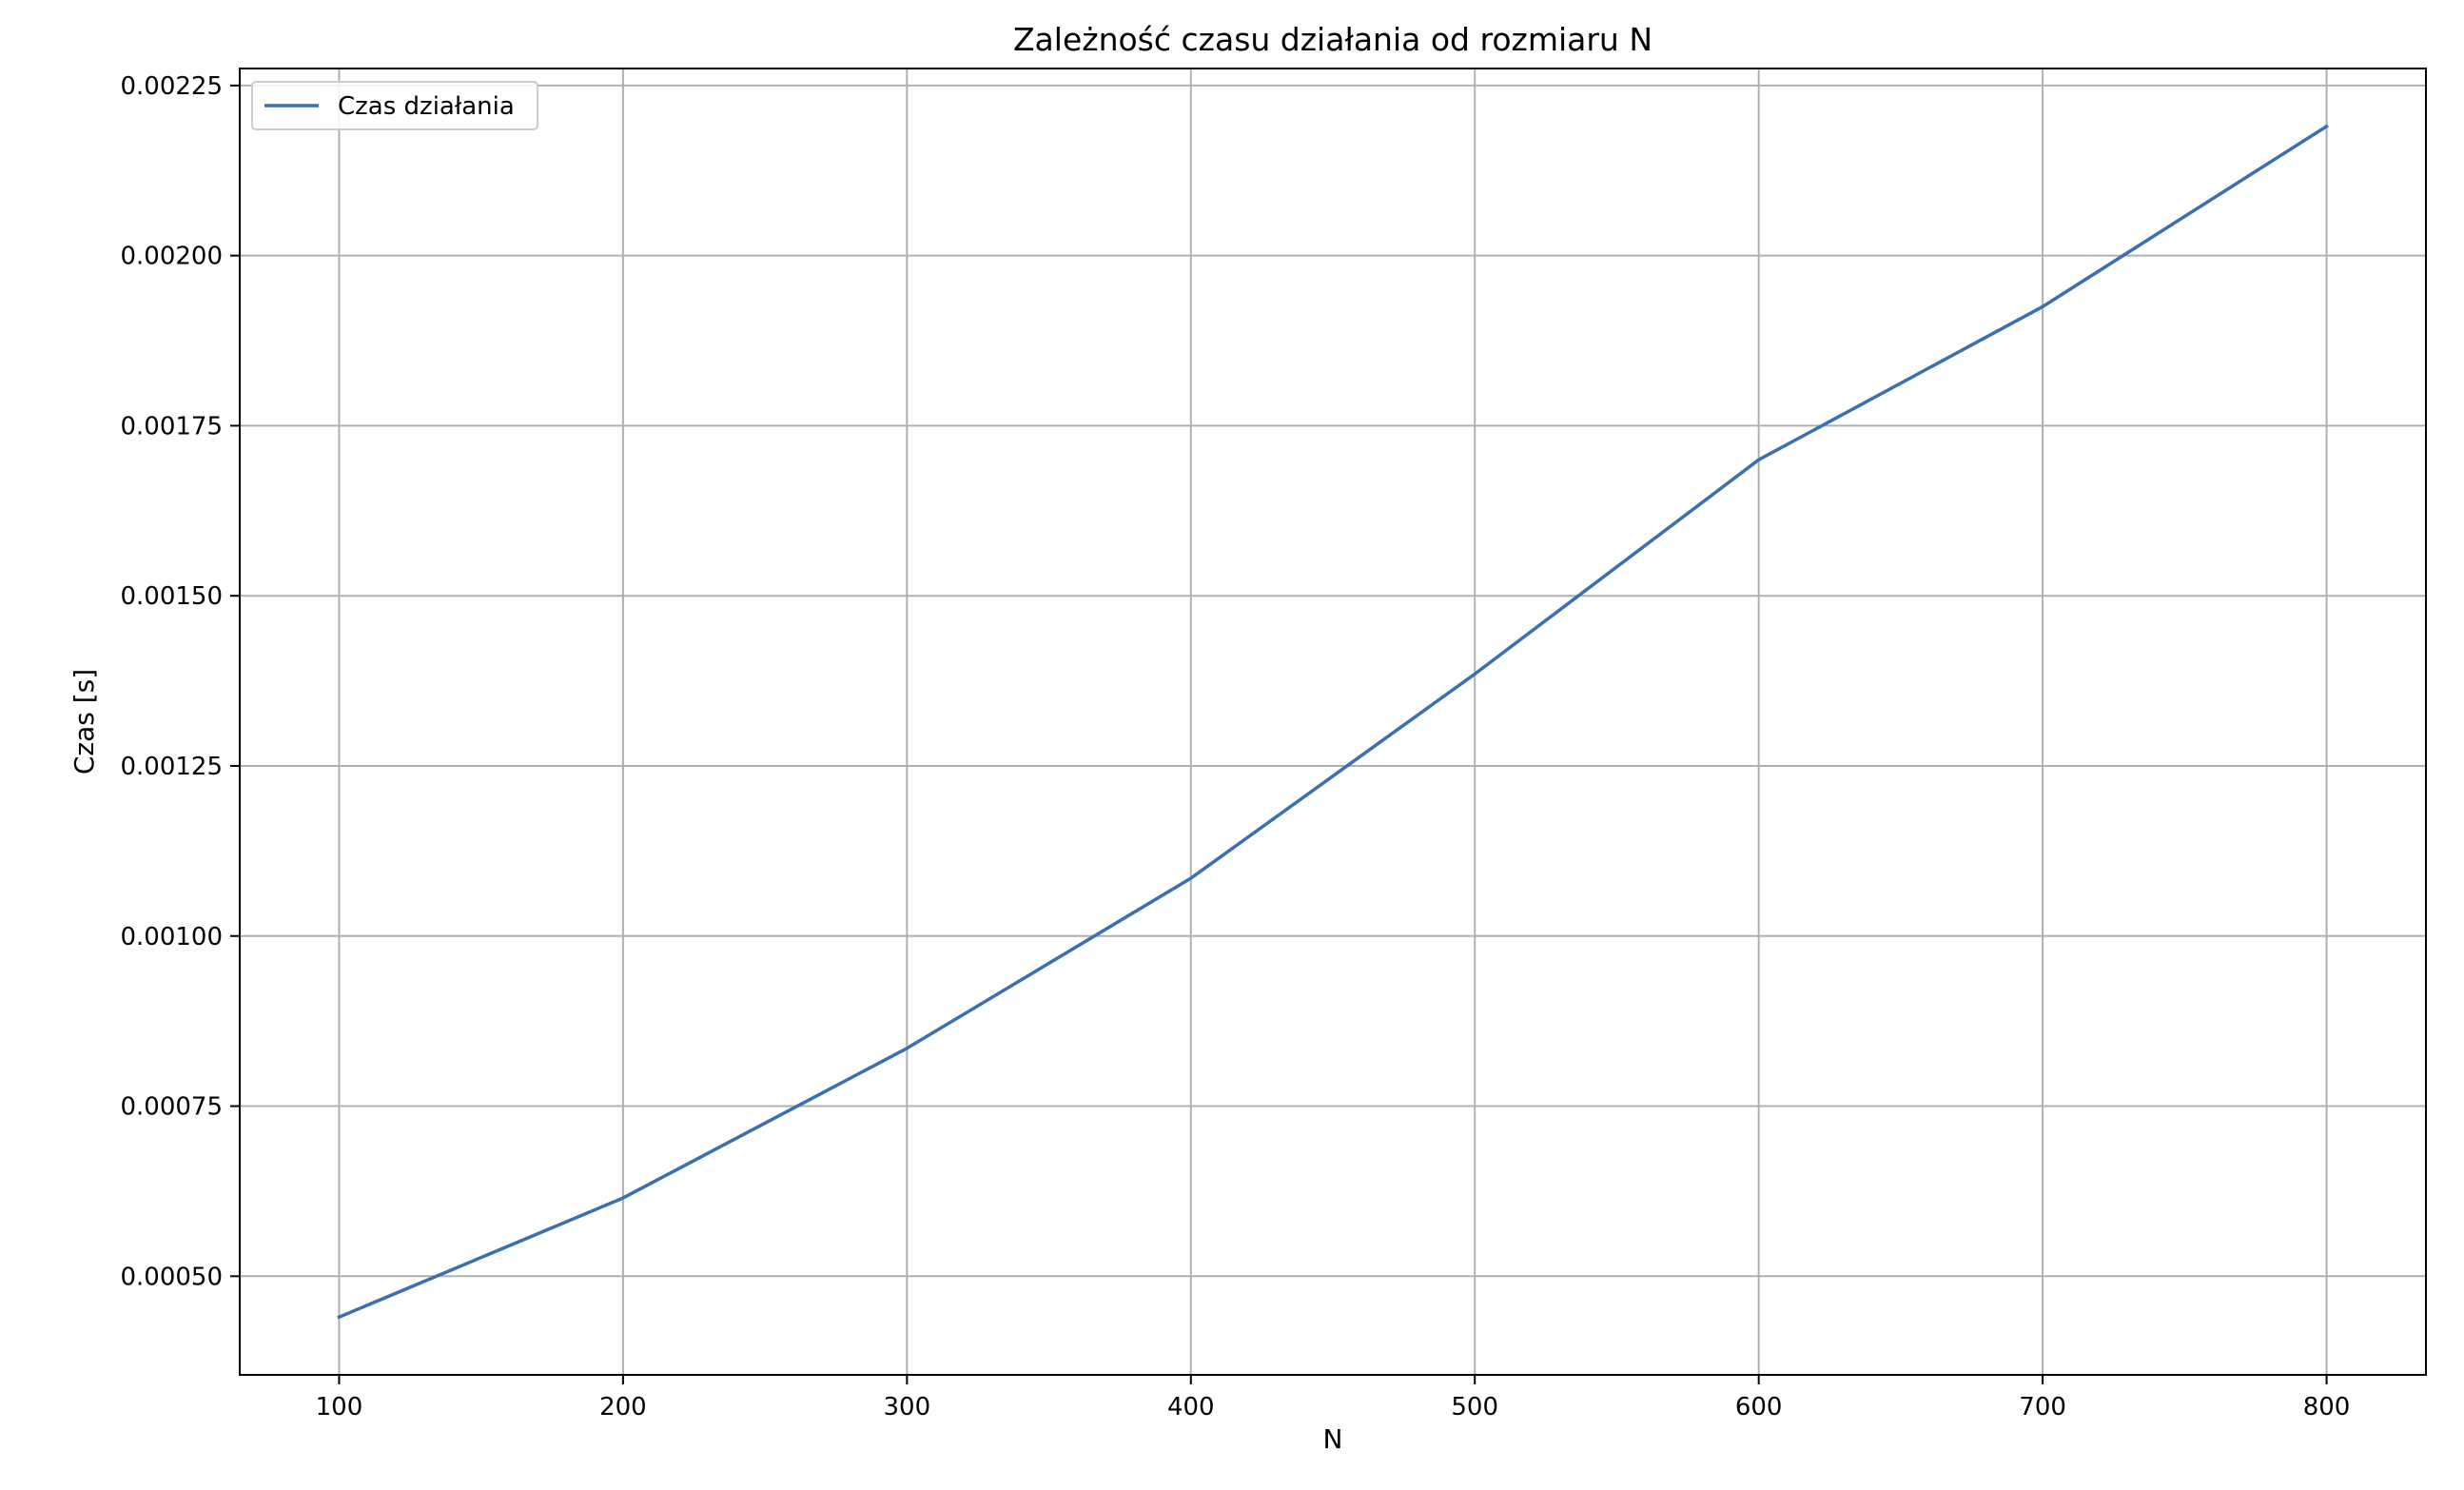  What do you see at coordinates (171, 86) in the screenshot?
I see `y-tick-label: 0.00225` at bounding box center [171, 86].